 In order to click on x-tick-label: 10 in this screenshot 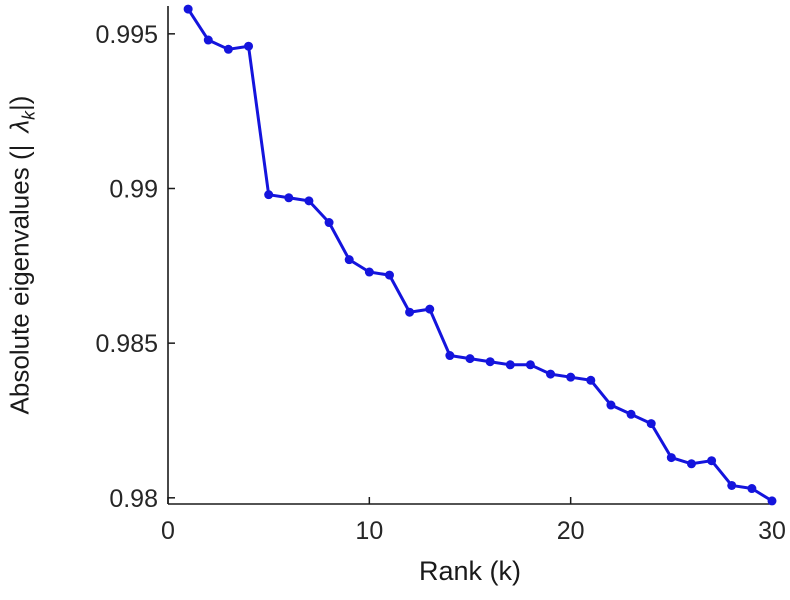, I will do `click(369, 531)`.